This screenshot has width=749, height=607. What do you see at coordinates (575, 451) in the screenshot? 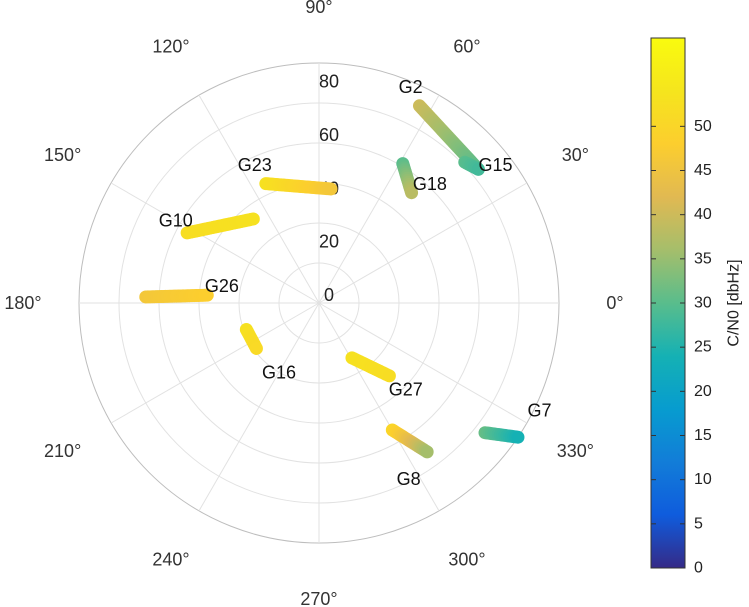
I see `angle-tick-label: 330°` at bounding box center [575, 451].